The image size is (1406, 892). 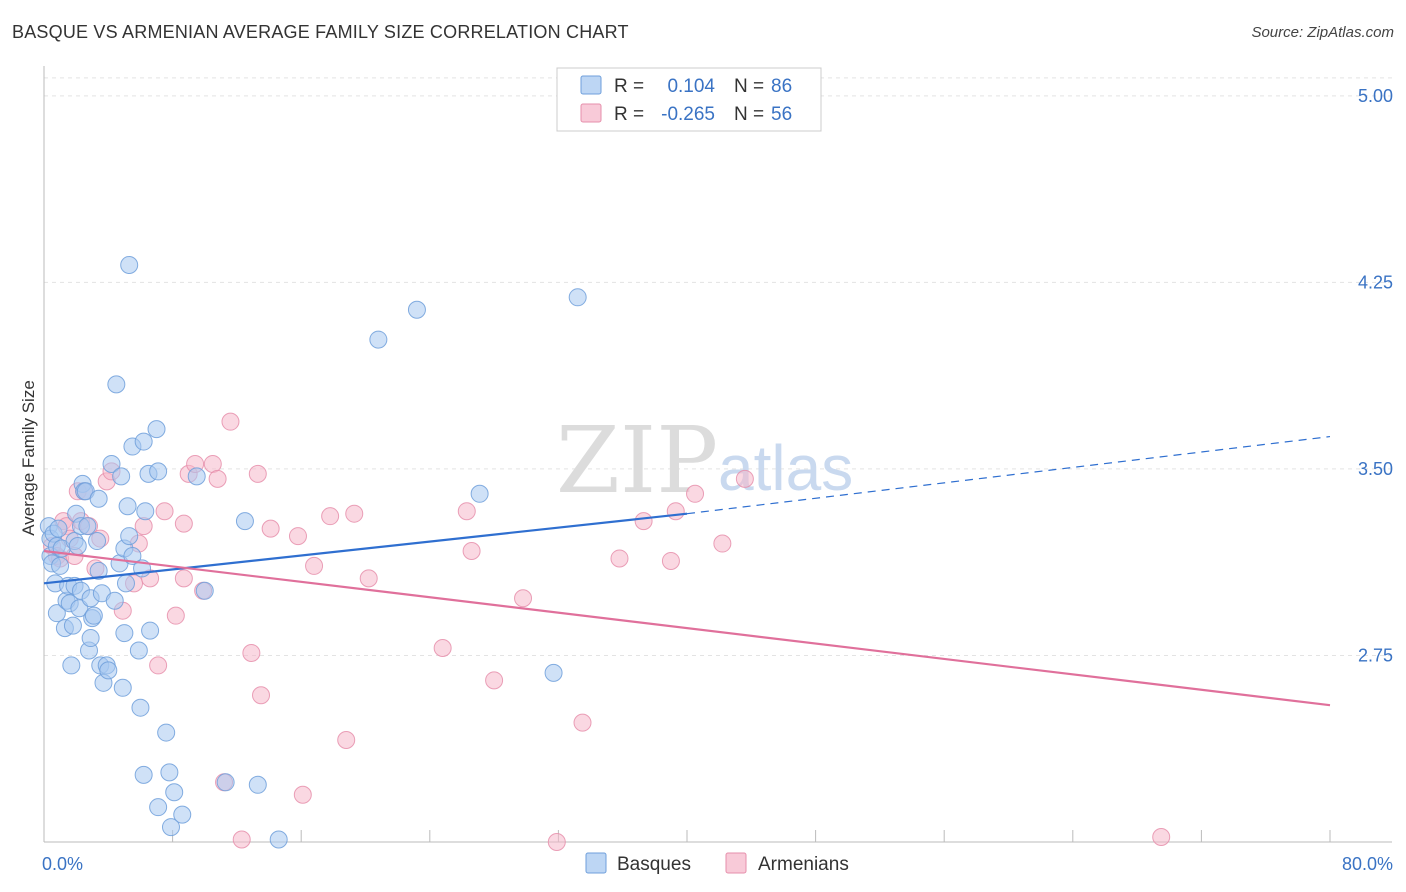 What do you see at coordinates (1322, 32) in the screenshot?
I see `source-credit: Source: ZipAtlas.com` at bounding box center [1322, 32].